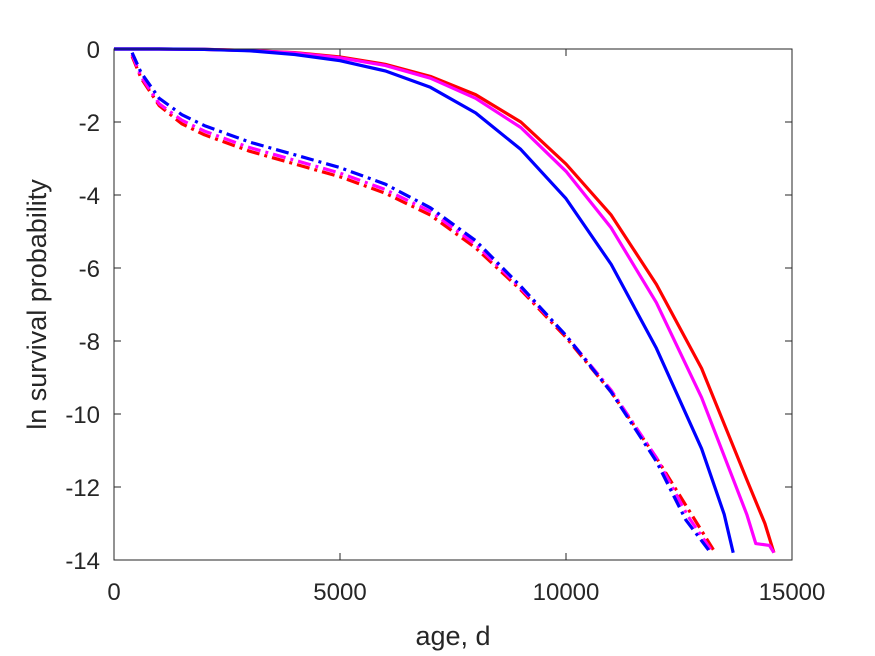 Image resolution: width=875 pixels, height=656 pixels. I want to click on x-tick-label: 10000, so click(566, 592).